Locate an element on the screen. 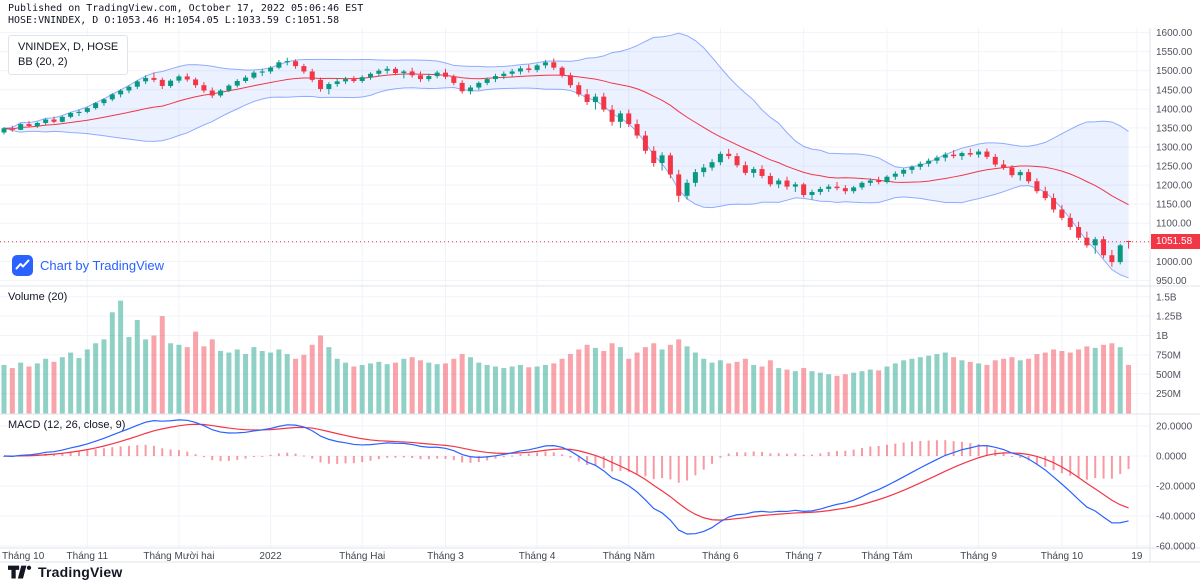  price-axis-label: 1350.00 is located at coordinates (1174, 128).